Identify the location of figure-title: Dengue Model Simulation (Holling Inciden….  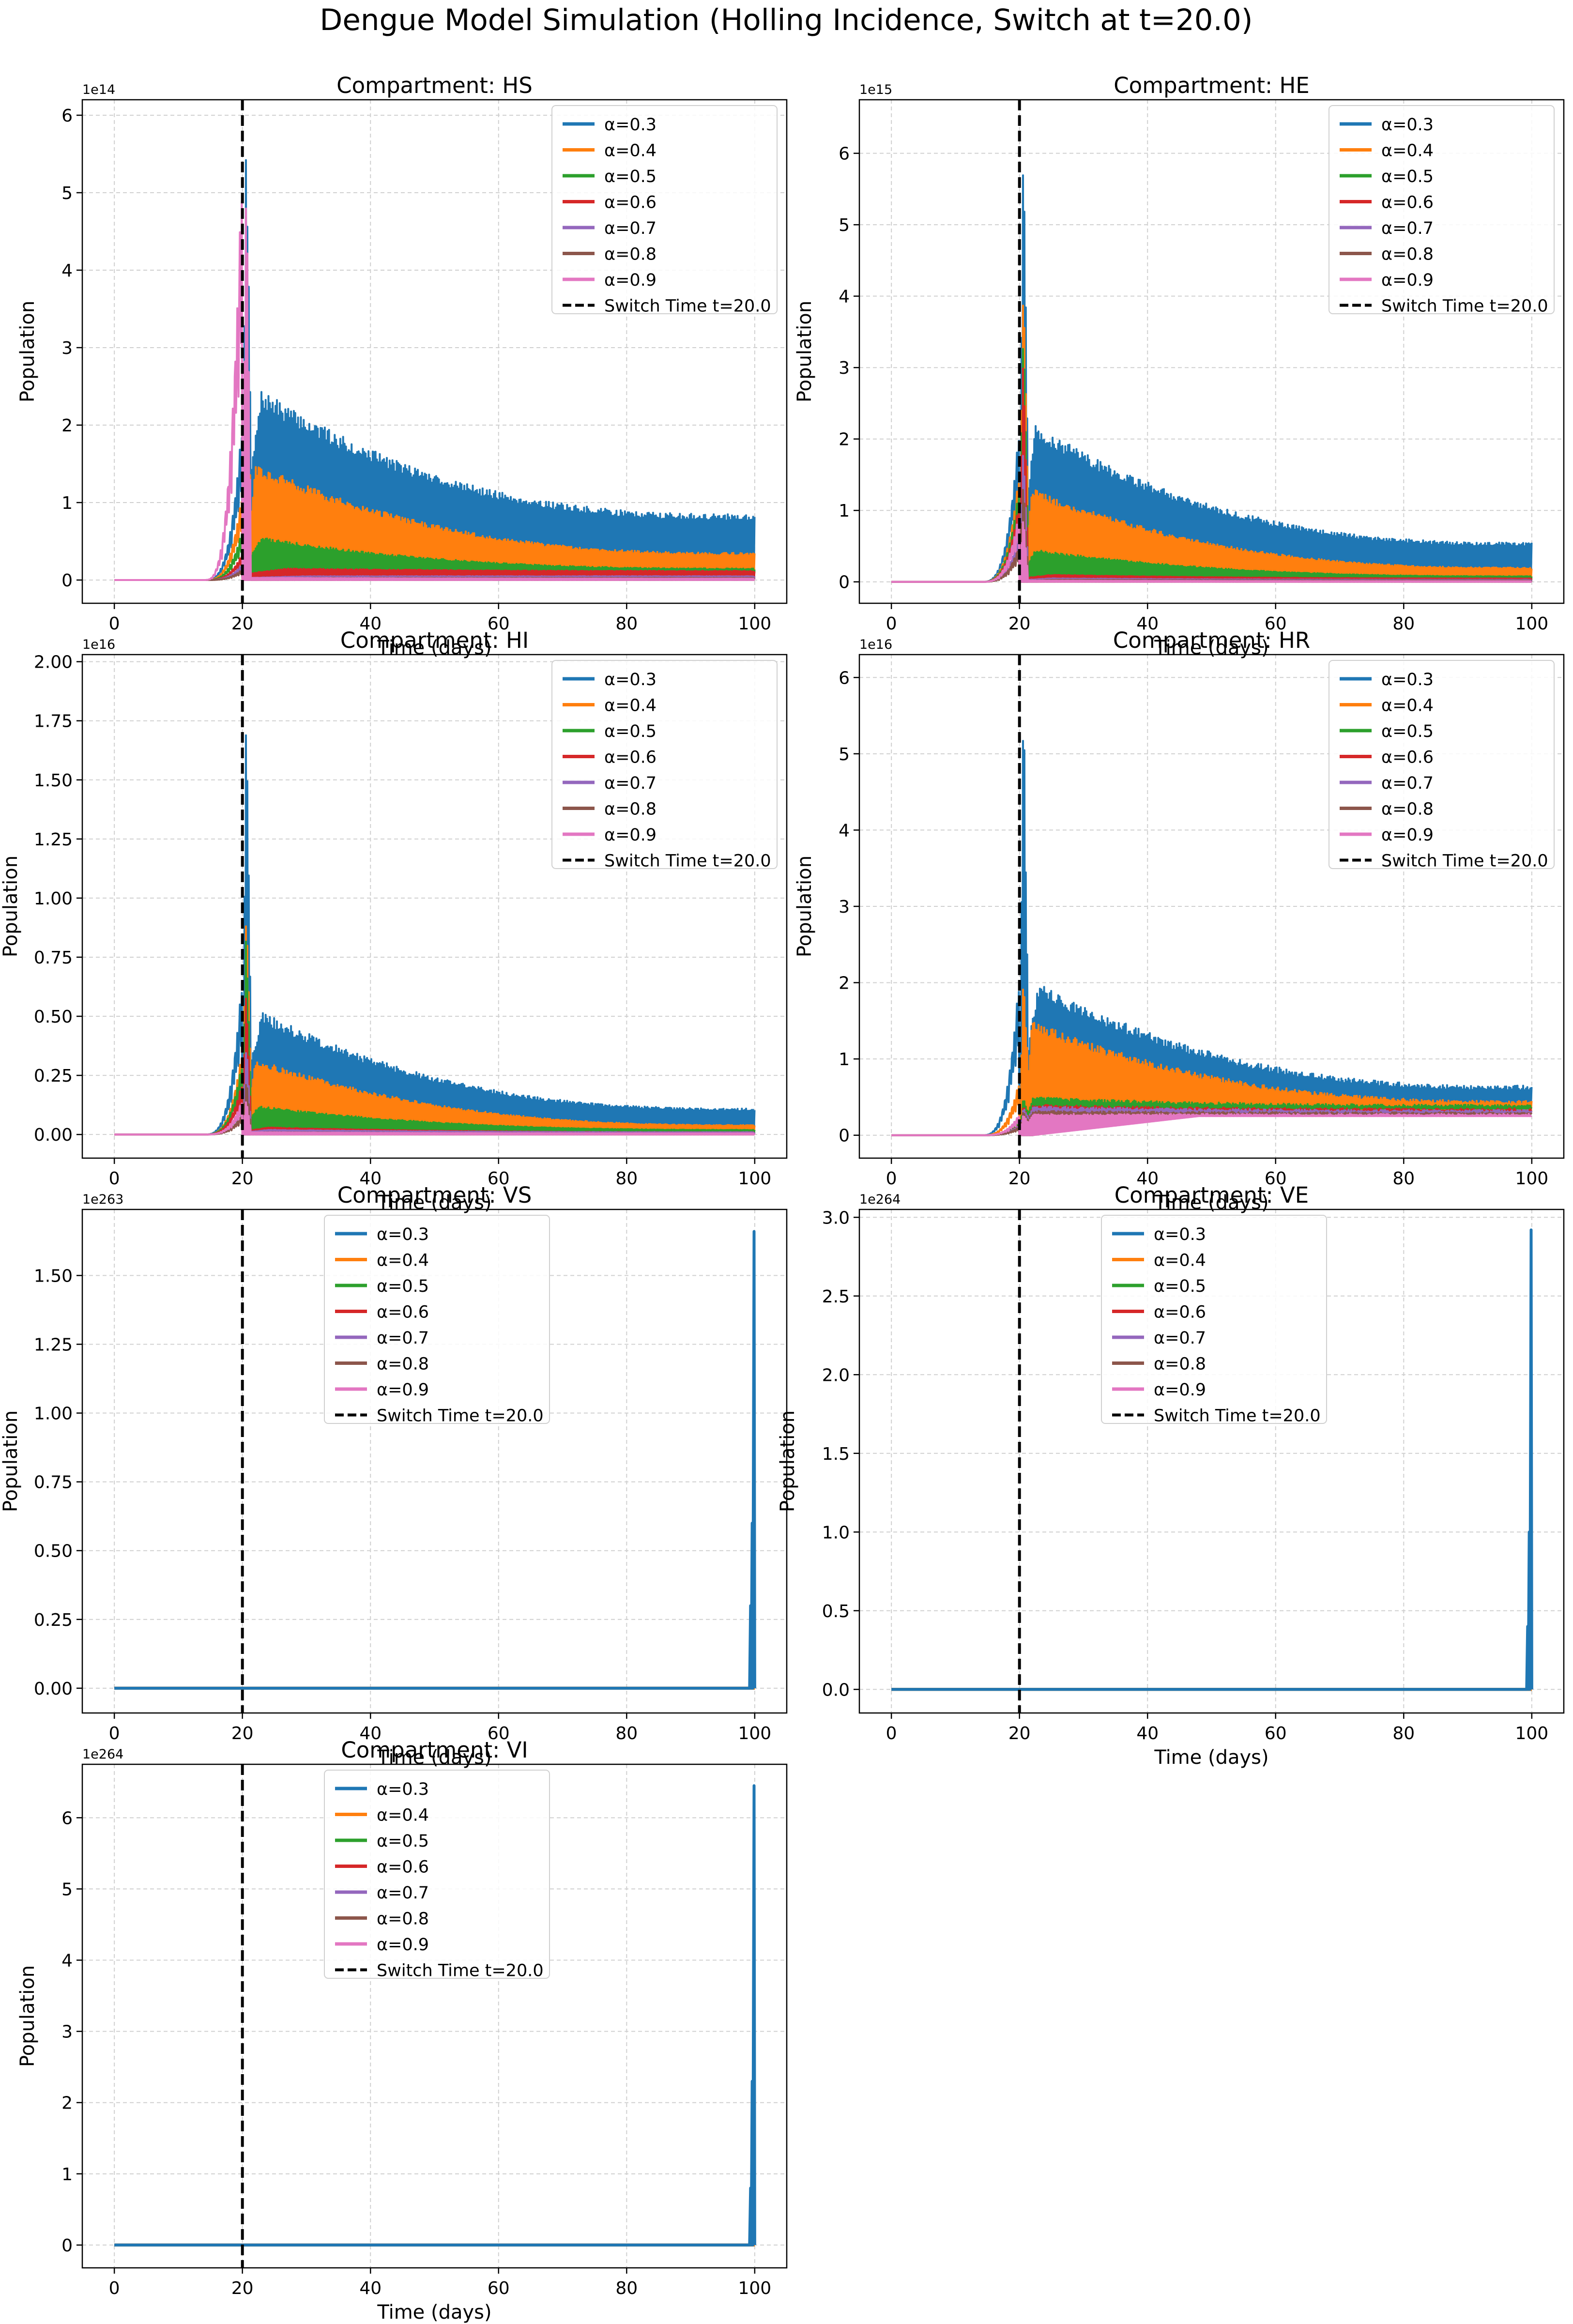
(786, 20).